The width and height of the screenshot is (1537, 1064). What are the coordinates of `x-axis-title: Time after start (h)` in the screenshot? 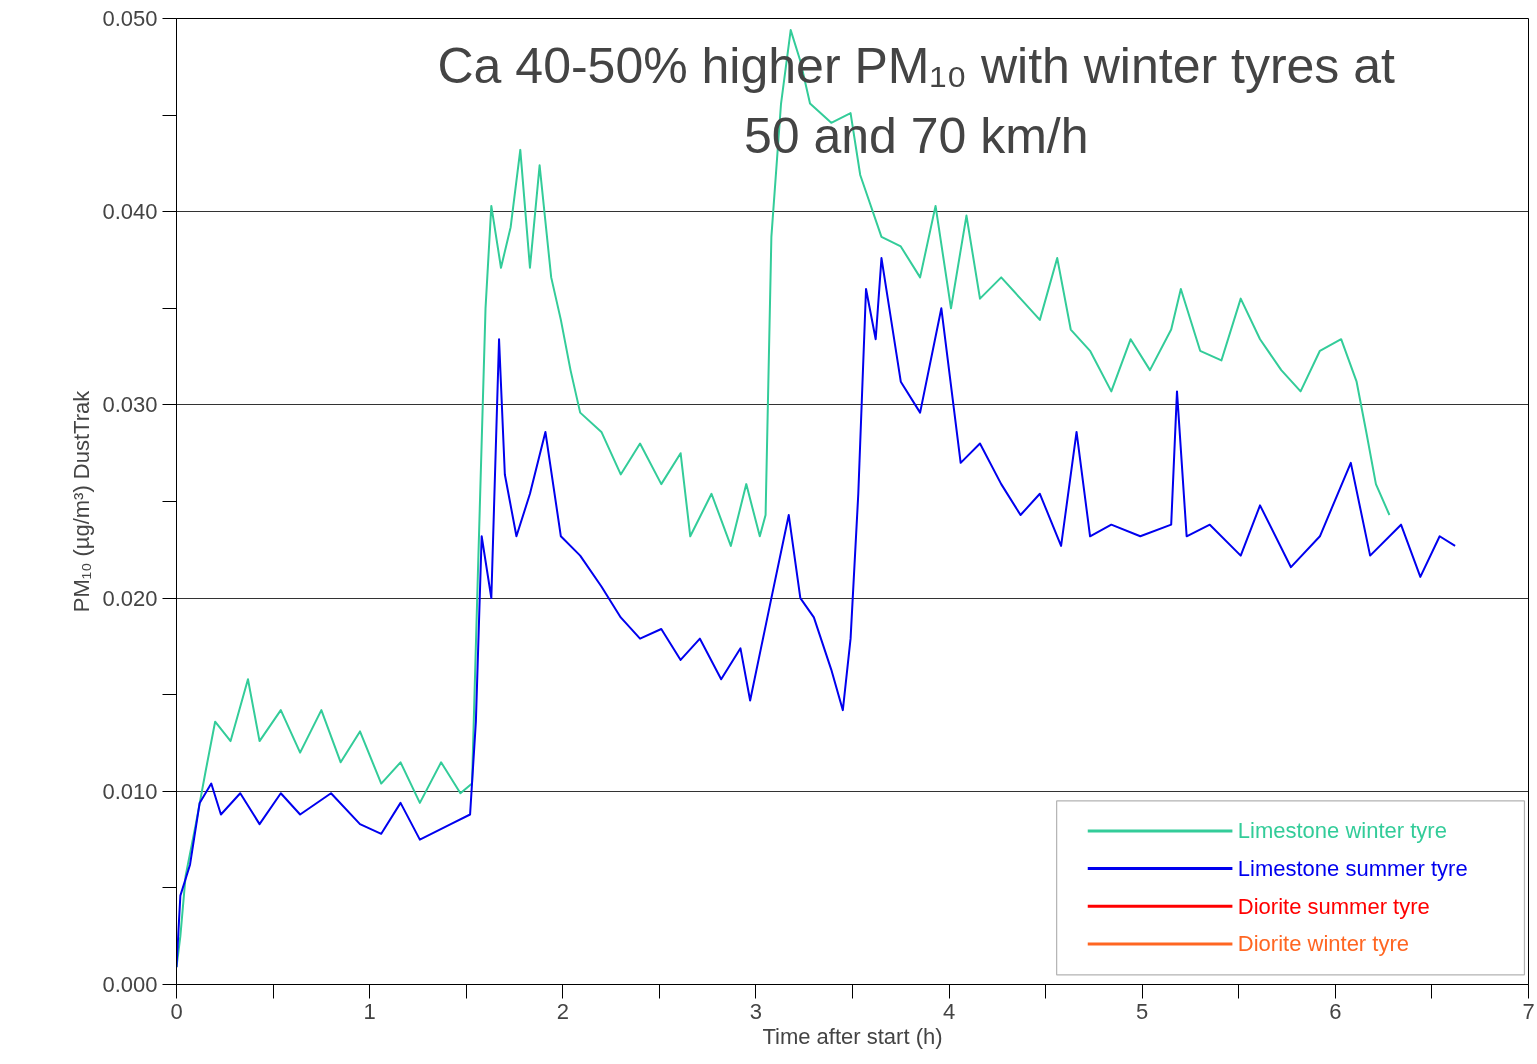 It's located at (852, 1036).